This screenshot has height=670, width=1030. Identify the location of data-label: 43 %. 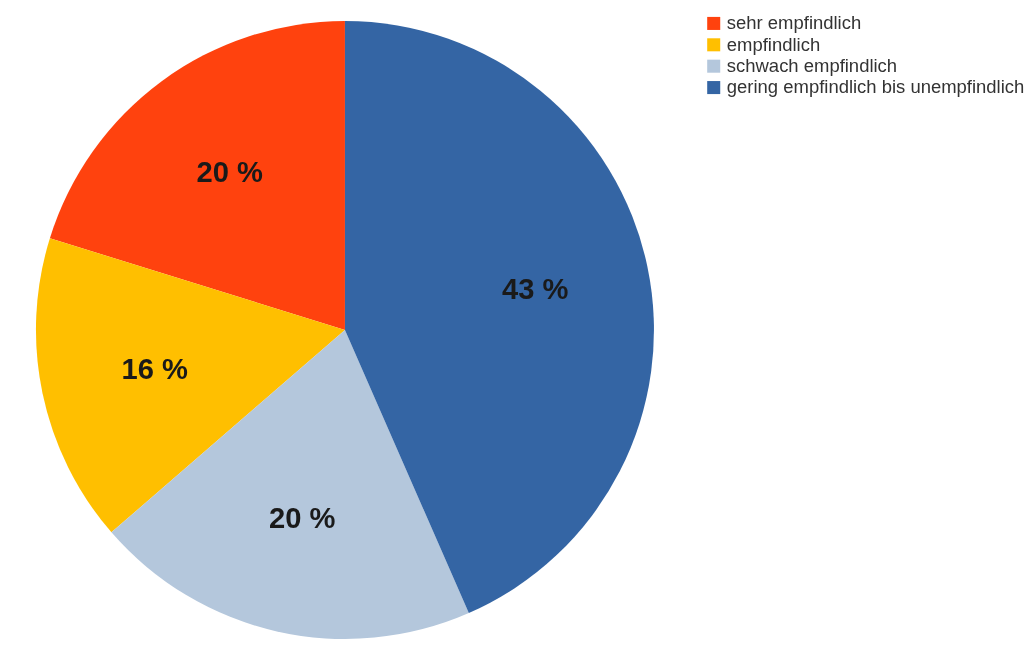
(535, 288).